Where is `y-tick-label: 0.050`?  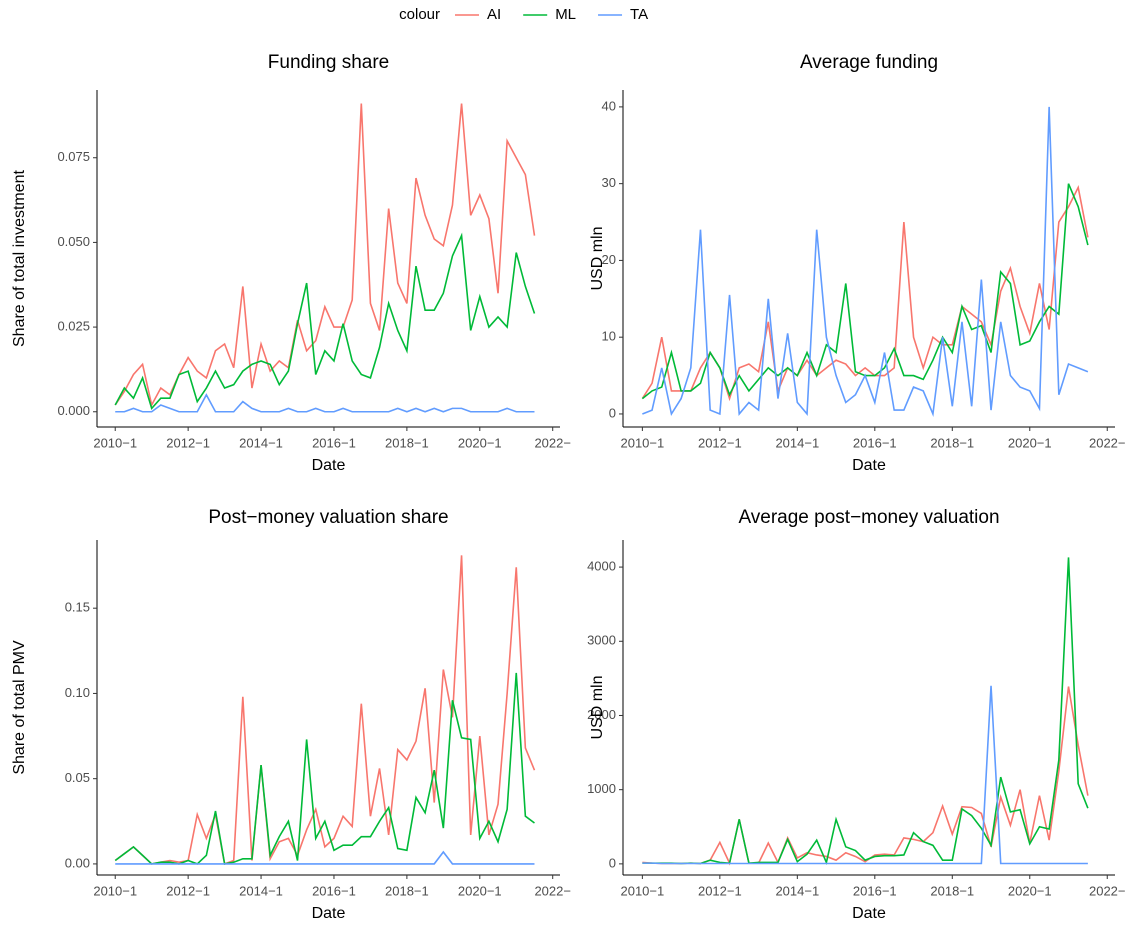
y-tick-label: 0.050 is located at coordinates (73, 241).